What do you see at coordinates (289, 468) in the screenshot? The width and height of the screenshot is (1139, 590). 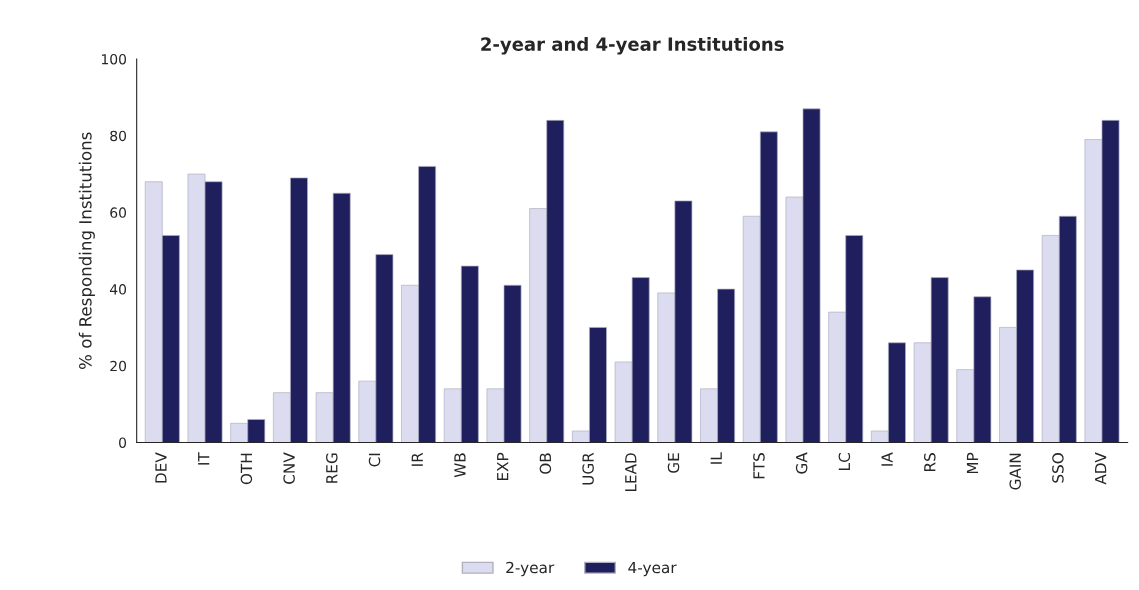 I see `x-tick-label: CNV` at bounding box center [289, 468].